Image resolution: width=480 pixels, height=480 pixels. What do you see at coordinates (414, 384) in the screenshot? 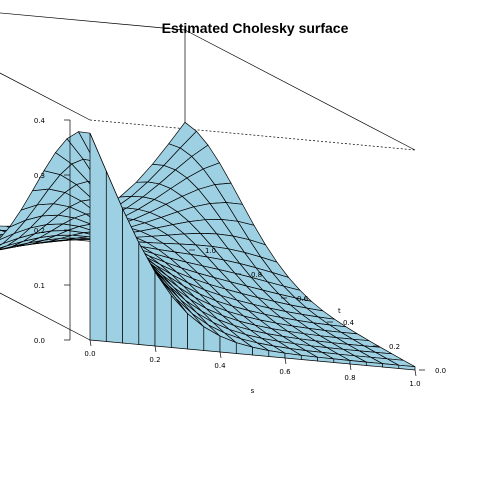
I see `s-tick-label: 1.0` at bounding box center [414, 384].